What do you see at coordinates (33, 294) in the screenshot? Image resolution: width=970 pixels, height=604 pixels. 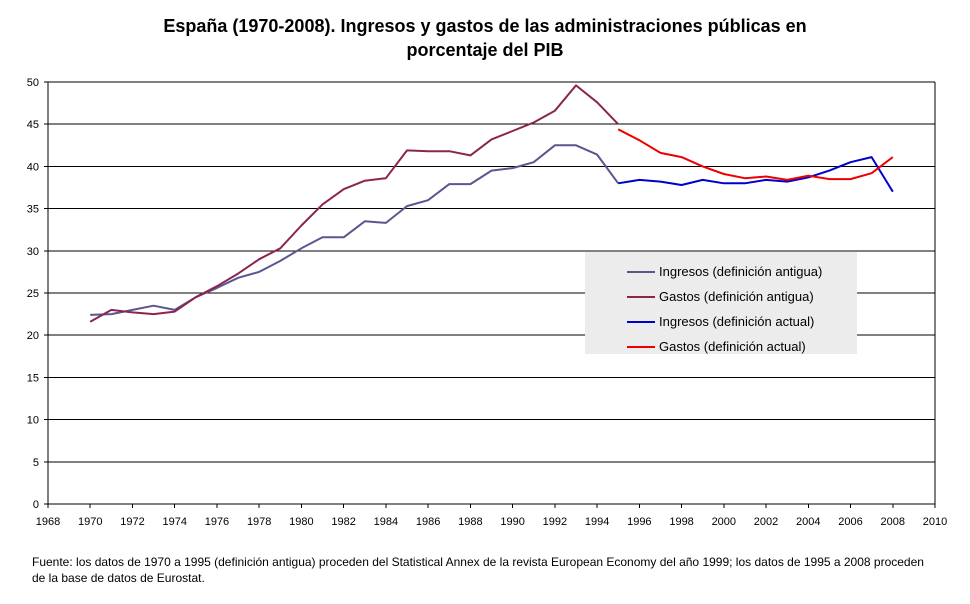 I see `y-tick-label: 25` at bounding box center [33, 294].